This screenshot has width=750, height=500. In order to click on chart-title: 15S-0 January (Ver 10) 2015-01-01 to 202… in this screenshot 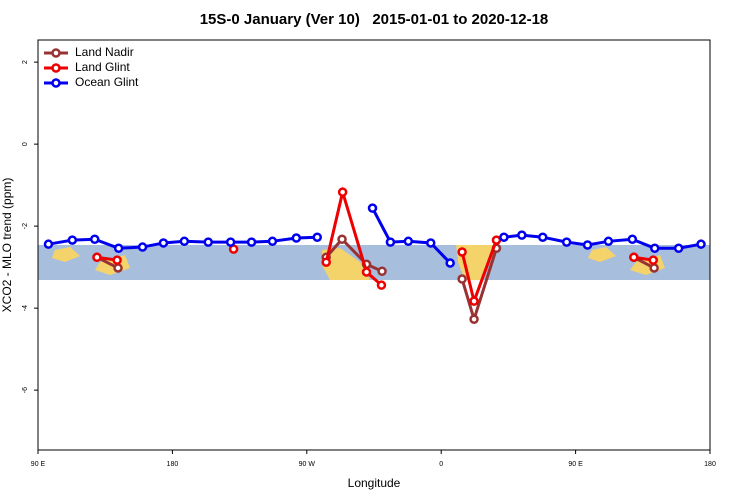, I will do `click(374, 19)`.